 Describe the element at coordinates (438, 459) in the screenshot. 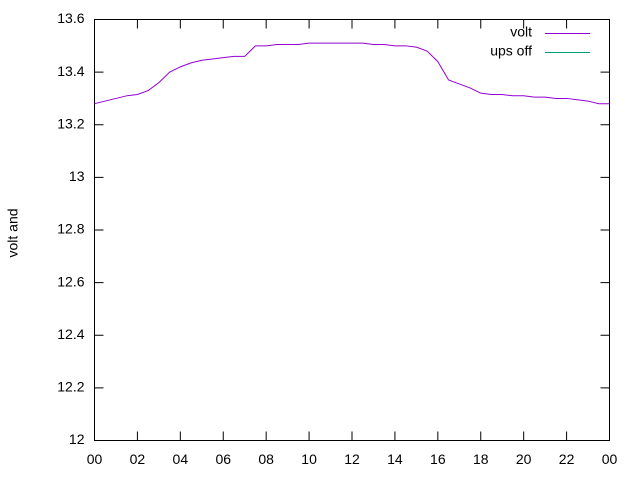

I see `x-tick-label: 16` at that location.